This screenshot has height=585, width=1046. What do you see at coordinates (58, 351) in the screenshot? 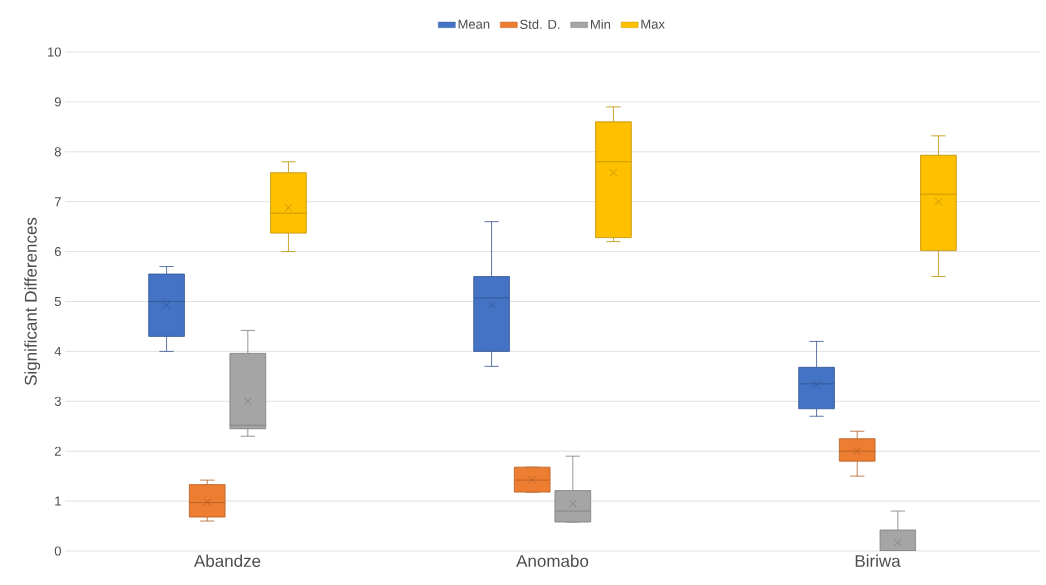
I see `y-tick-label: 4` at bounding box center [58, 351].